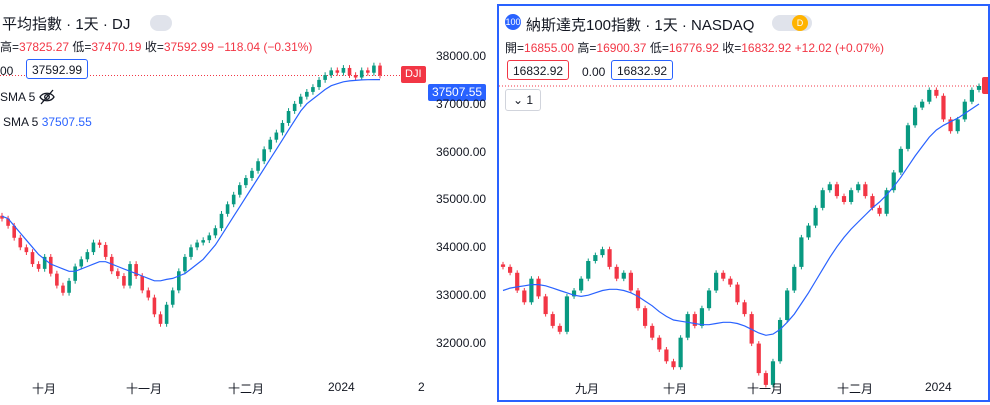 Image resolution: width=990 pixels, height=405 pixels. Describe the element at coordinates (47, 122) in the screenshot. I see `dj-sma2-label: SMA 5 37507.55` at that location.